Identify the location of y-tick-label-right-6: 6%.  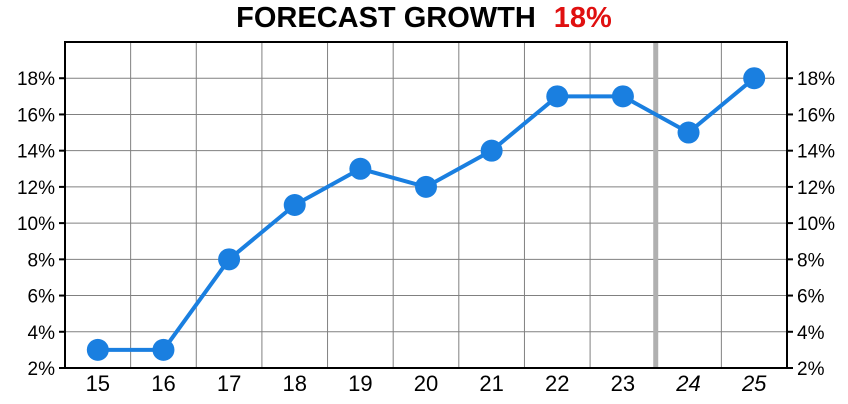
(811, 297).